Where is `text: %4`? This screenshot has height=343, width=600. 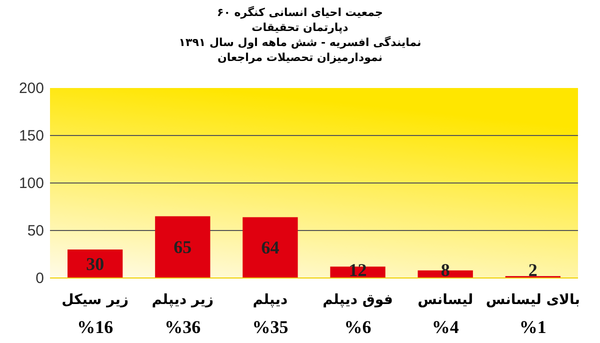
text: %4 is located at coordinates (445, 327).